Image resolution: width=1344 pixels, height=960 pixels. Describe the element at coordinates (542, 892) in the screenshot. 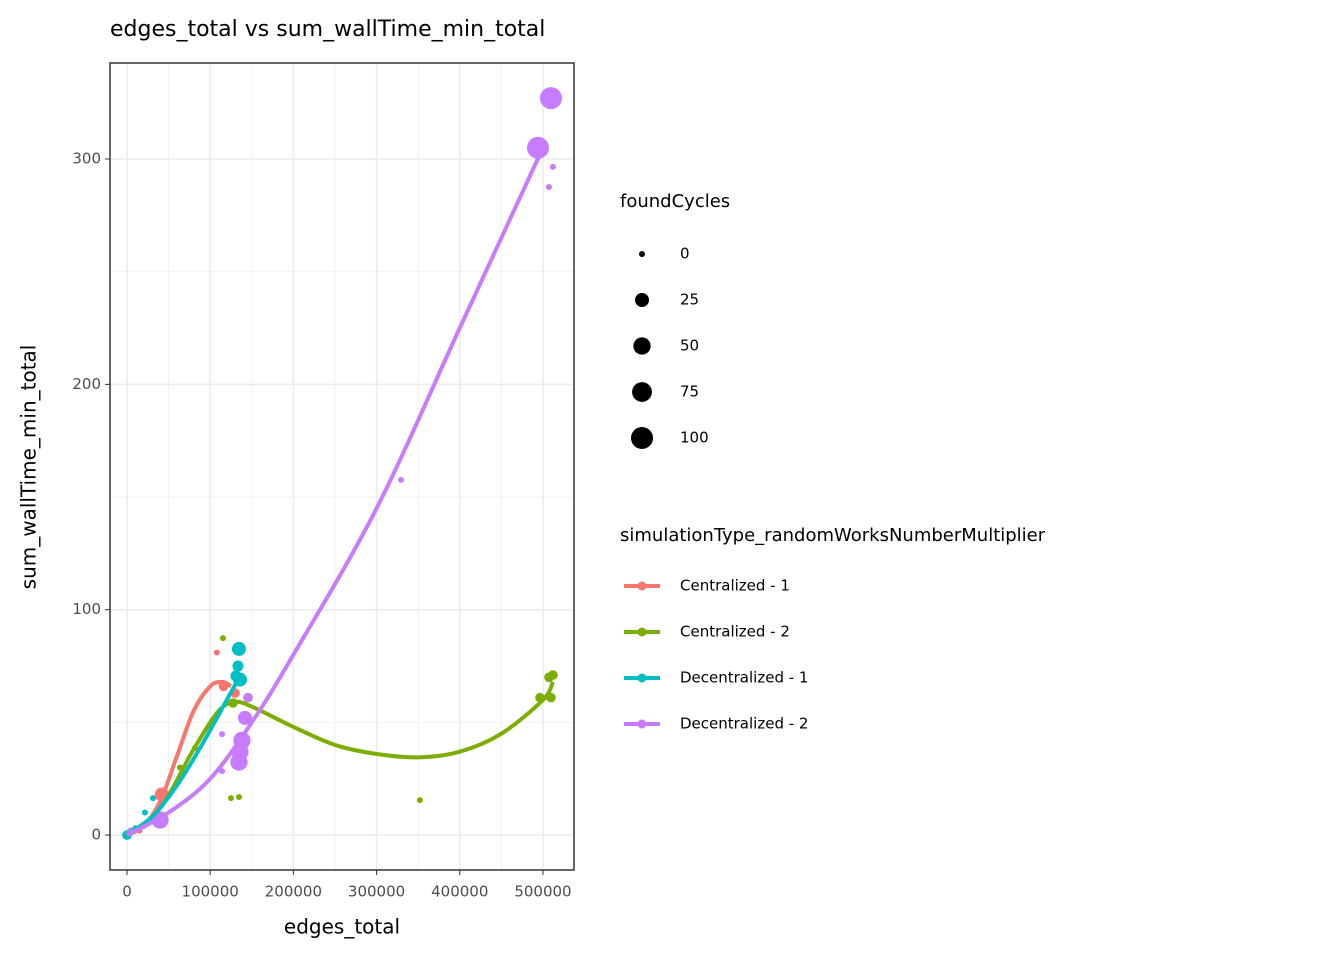

I see `x-tick-label: 500000` at that location.